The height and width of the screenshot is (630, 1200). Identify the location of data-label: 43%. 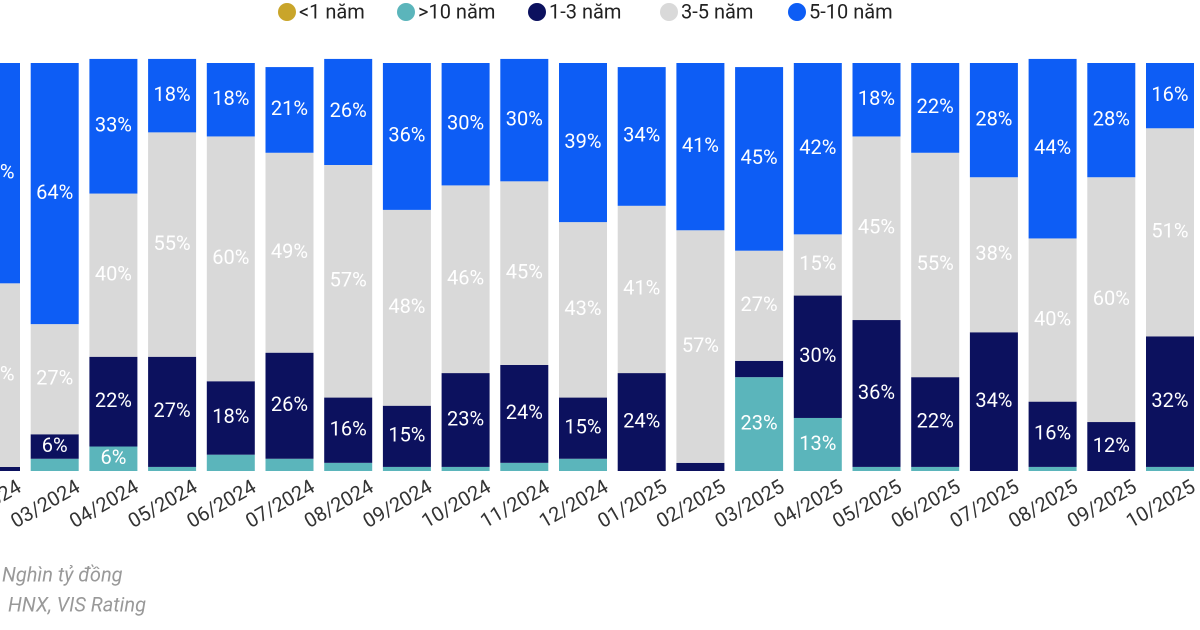
(582, 308).